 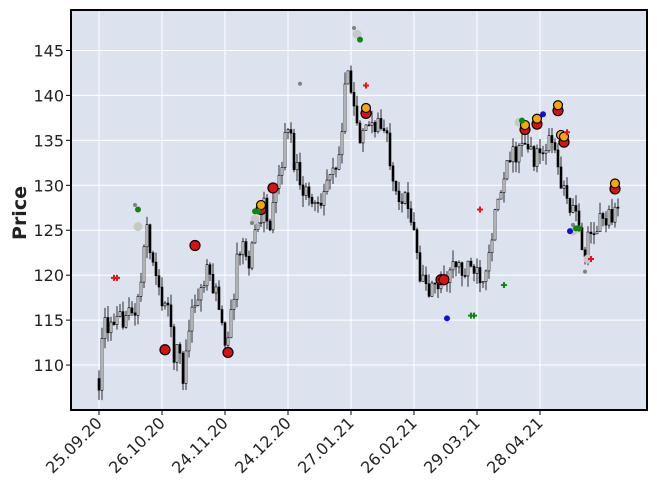 What do you see at coordinates (48, 185) in the screenshot?
I see `y-tick-label: 130` at bounding box center [48, 185].